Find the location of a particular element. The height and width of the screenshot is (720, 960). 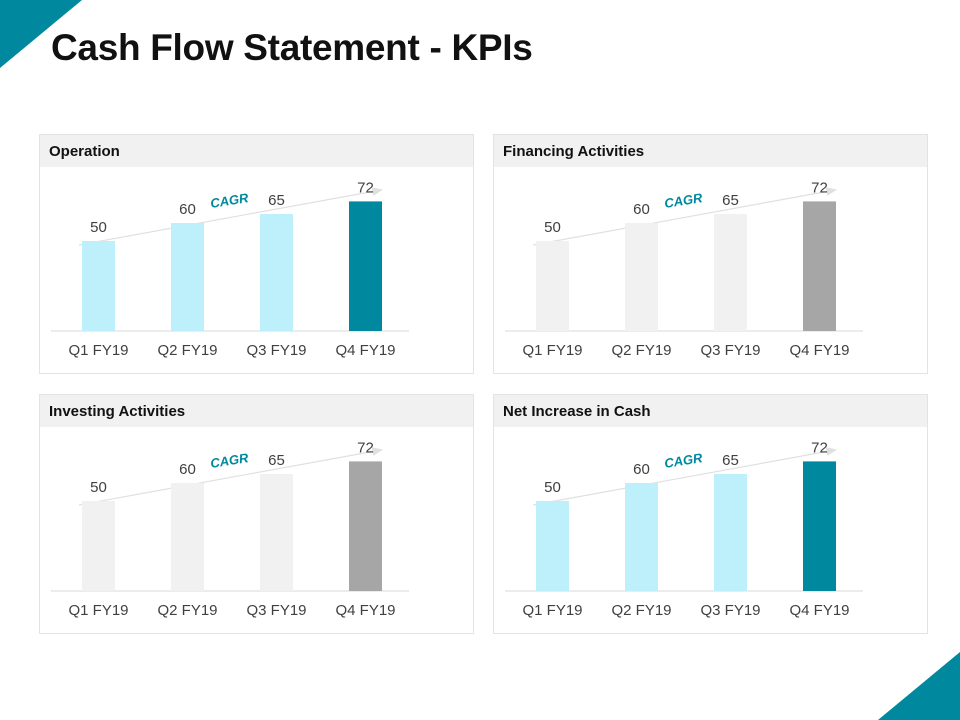

financing-activities-bar-chart: CAGR 50 Q1 FY19 60 Q2 FY19 65 Q3 FY19 72 Q4 FY19 is located at coordinates (684, 269).